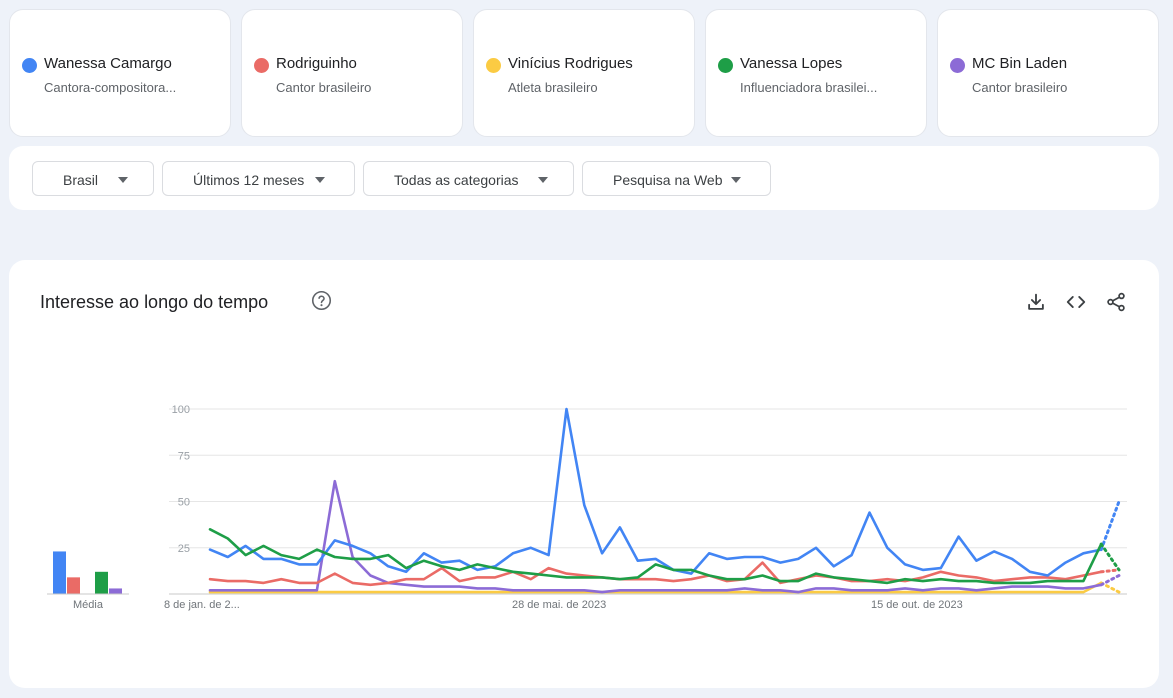  I want to click on average-label: Média, so click(88, 605).